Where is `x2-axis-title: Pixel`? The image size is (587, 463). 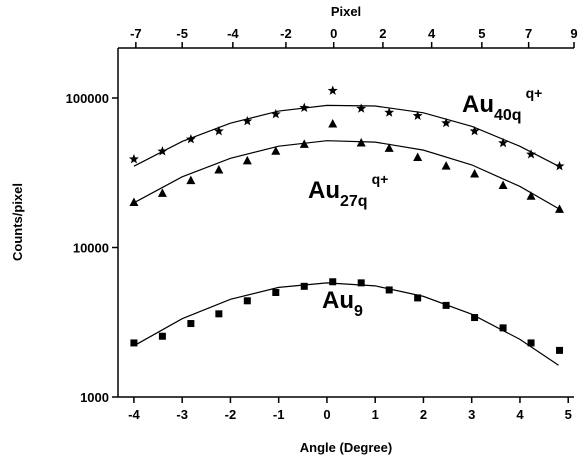
x2-axis-title: Pixel is located at coordinates (346, 11).